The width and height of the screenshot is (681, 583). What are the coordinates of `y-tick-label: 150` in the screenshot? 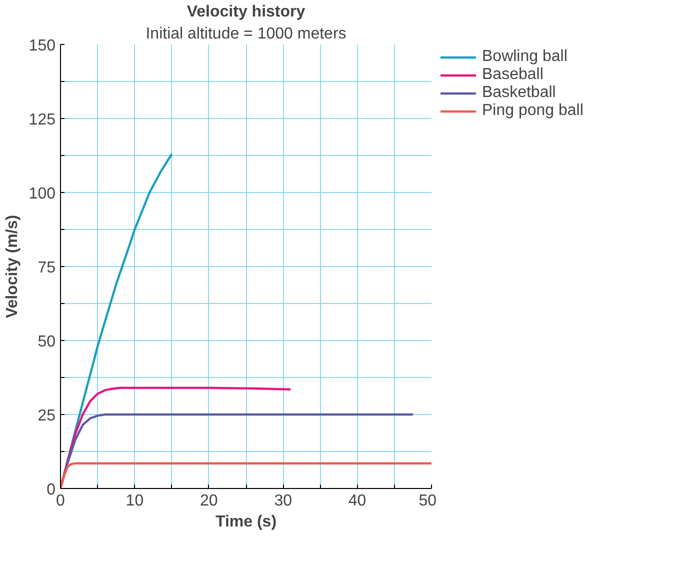 It's located at (42, 46).